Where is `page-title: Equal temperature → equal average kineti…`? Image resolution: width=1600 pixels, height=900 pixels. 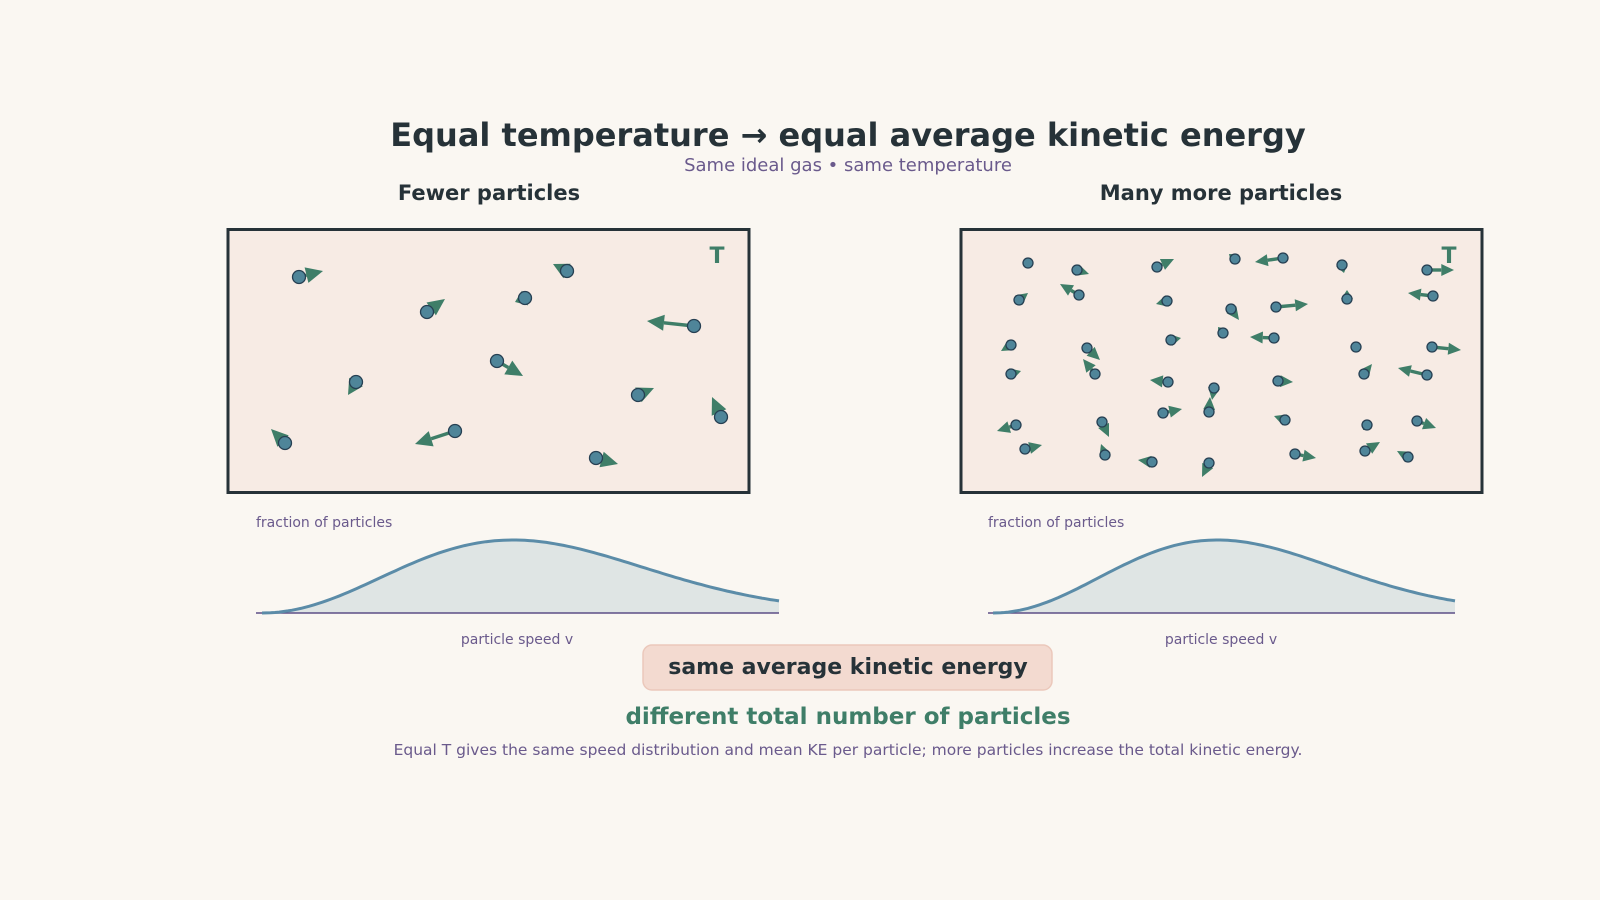
page-title: Equal temperature → equal average kineti… is located at coordinates (848, 135).